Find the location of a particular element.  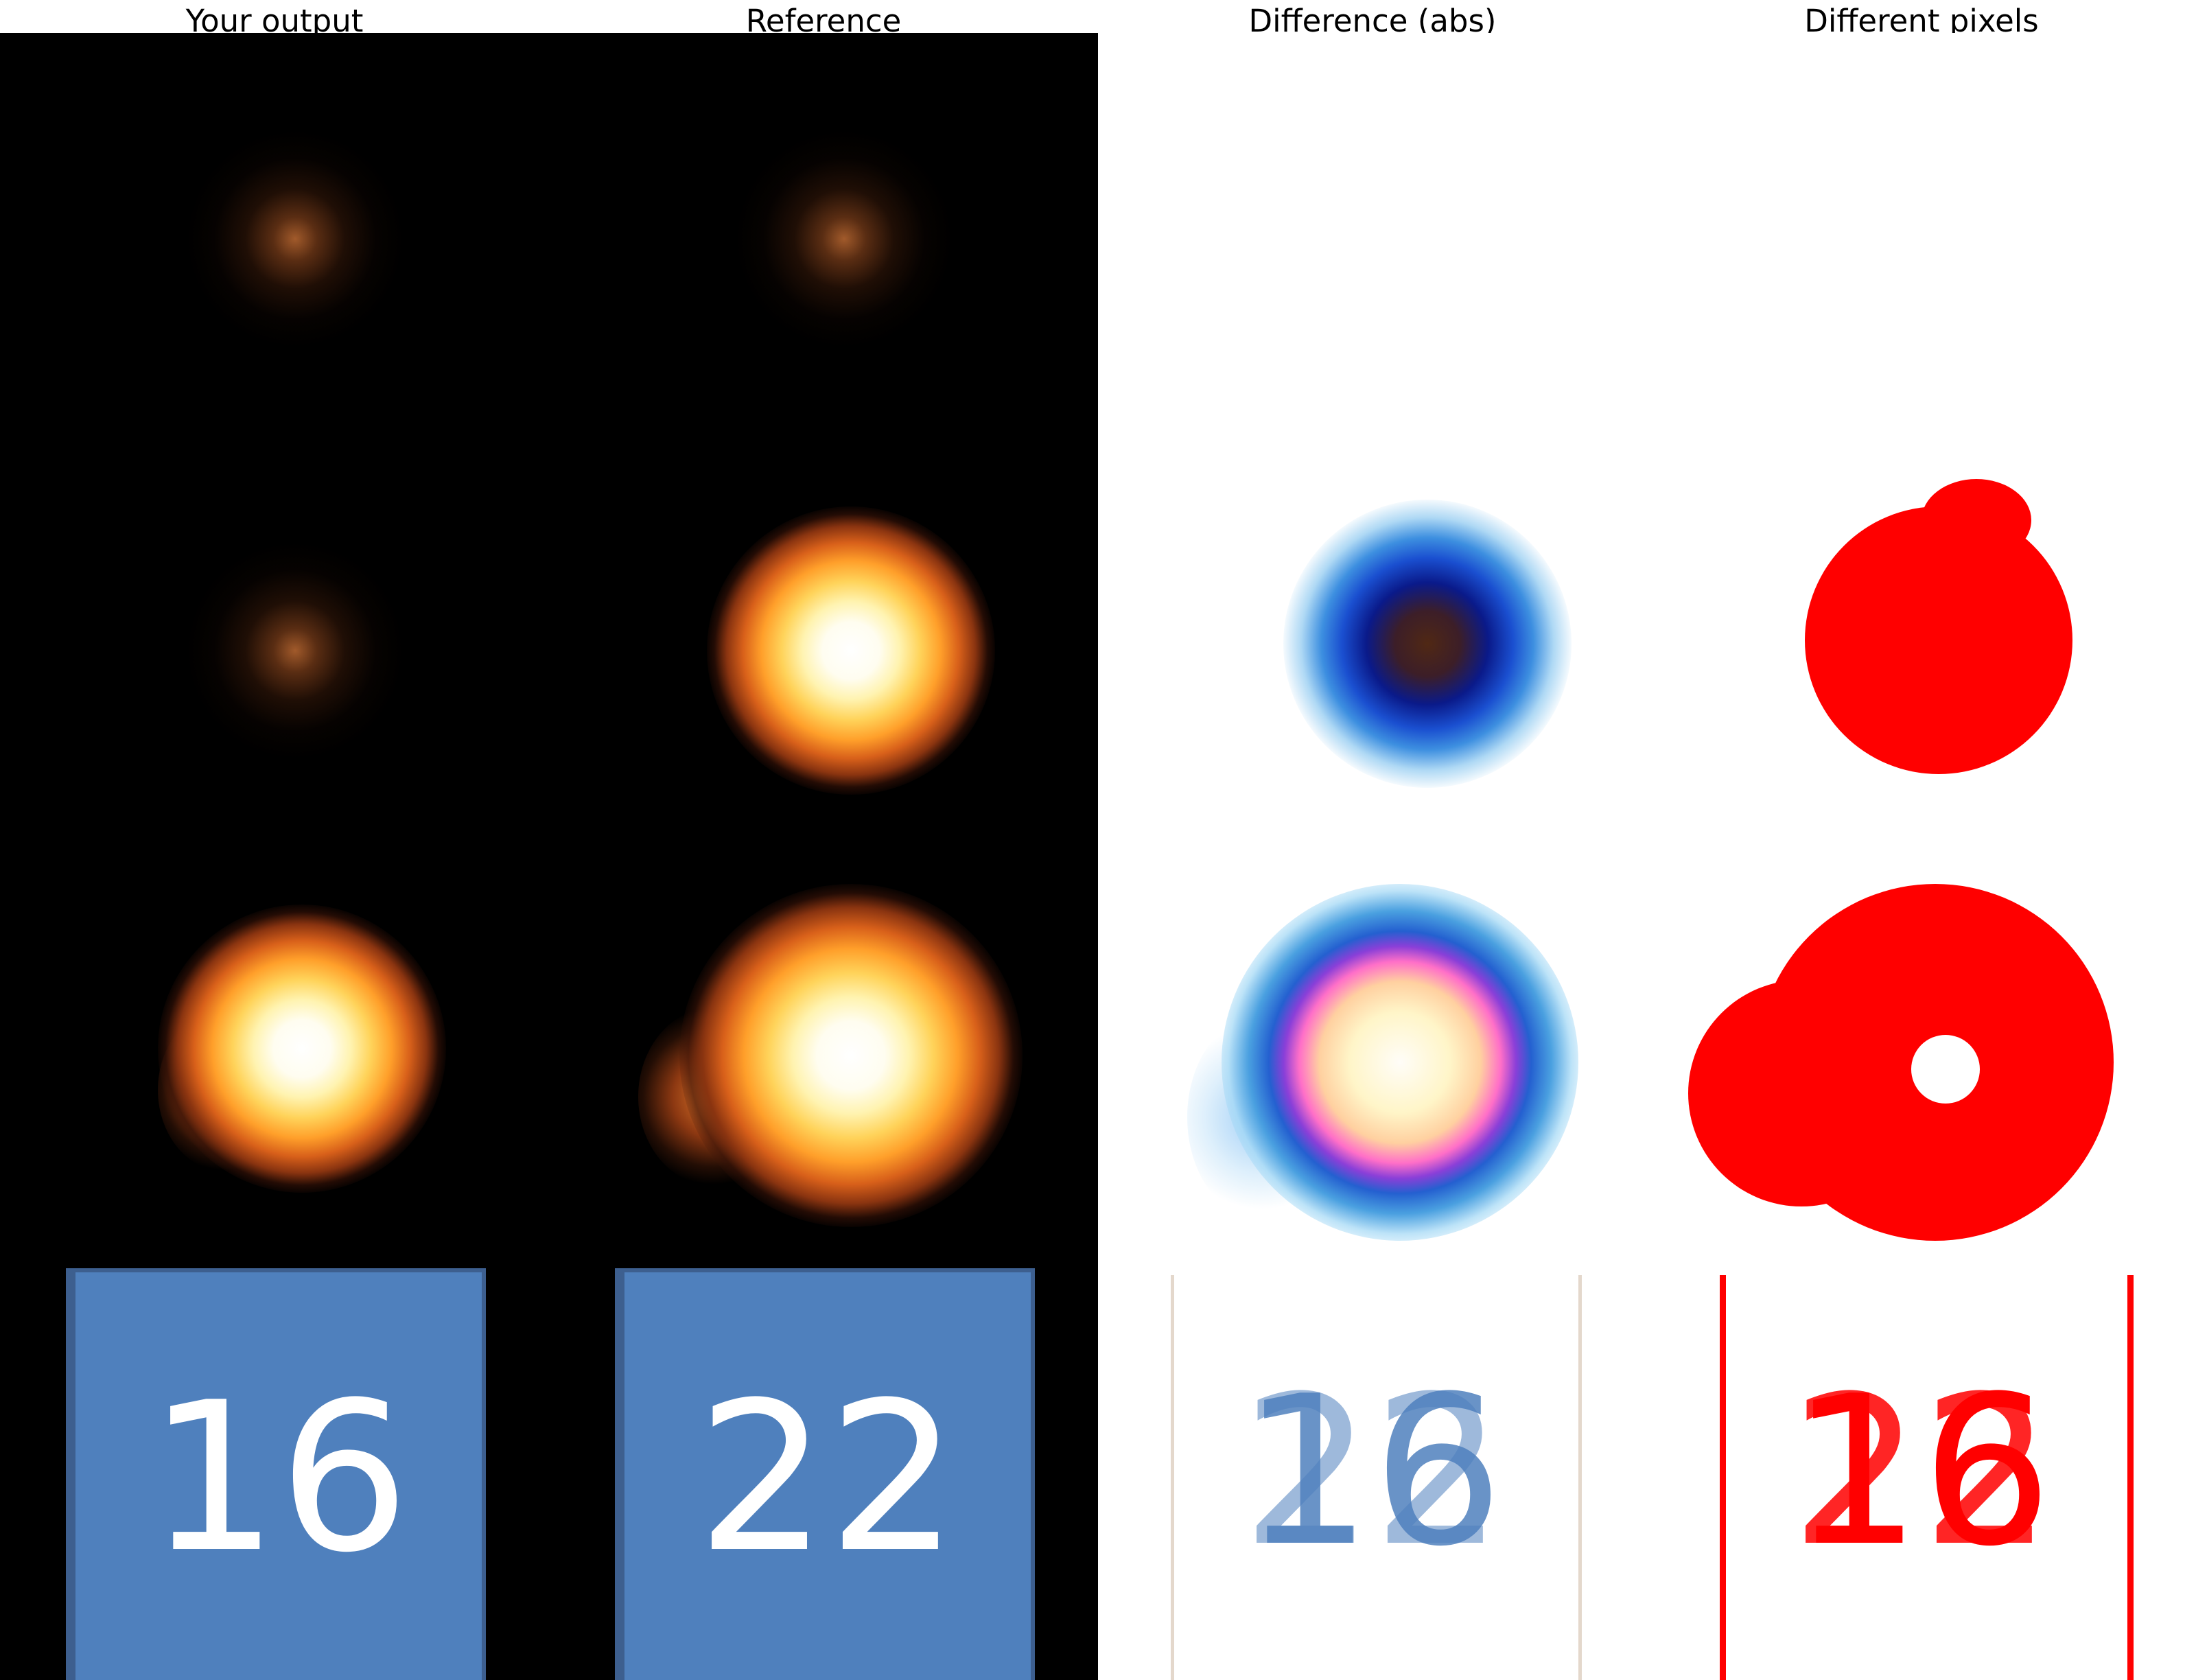

pixel-number-output: 16 is located at coordinates (1921, 1471).